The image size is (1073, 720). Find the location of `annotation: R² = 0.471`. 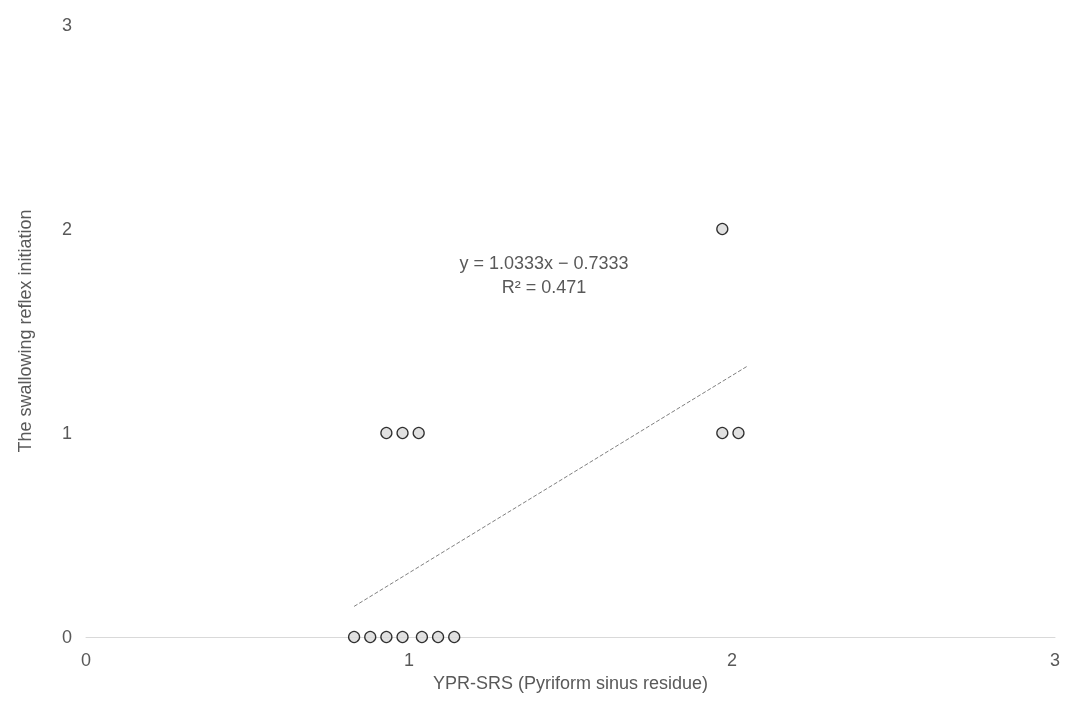

annotation: R² = 0.471 is located at coordinates (544, 287).